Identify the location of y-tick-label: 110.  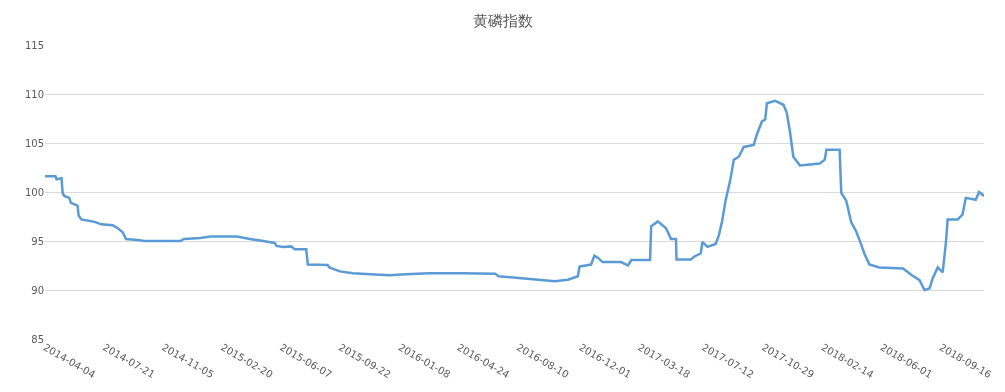
(34, 94).